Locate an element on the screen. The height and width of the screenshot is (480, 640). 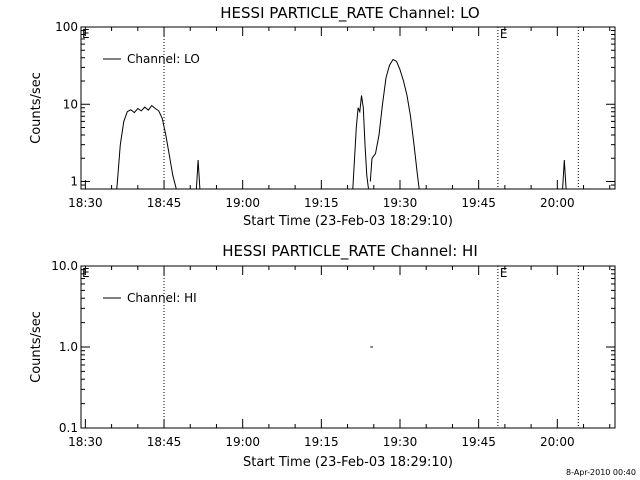
time-marker-label-lo: E is located at coordinates (504, 34).